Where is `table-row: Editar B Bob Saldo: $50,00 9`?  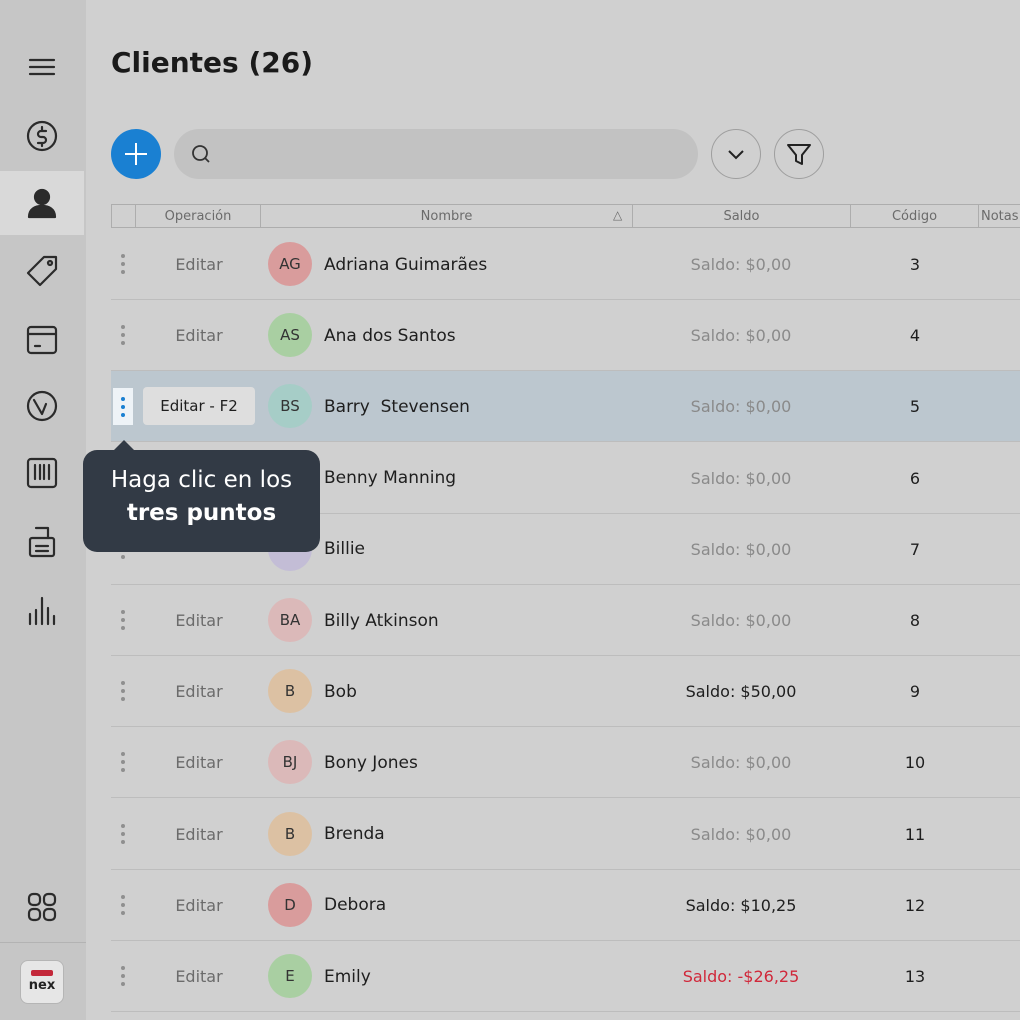
table-row: Editar B Bob Saldo: $50,00 9 is located at coordinates (565, 692).